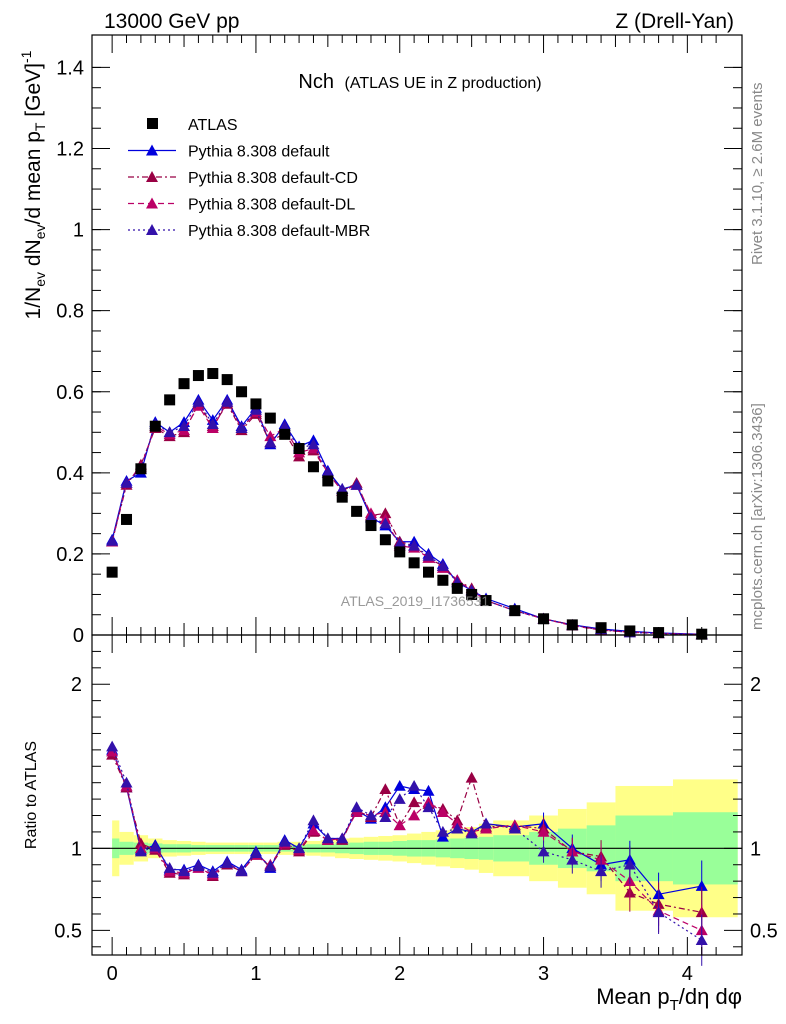  I want to click on x-tick-label: 2, so click(399, 974).